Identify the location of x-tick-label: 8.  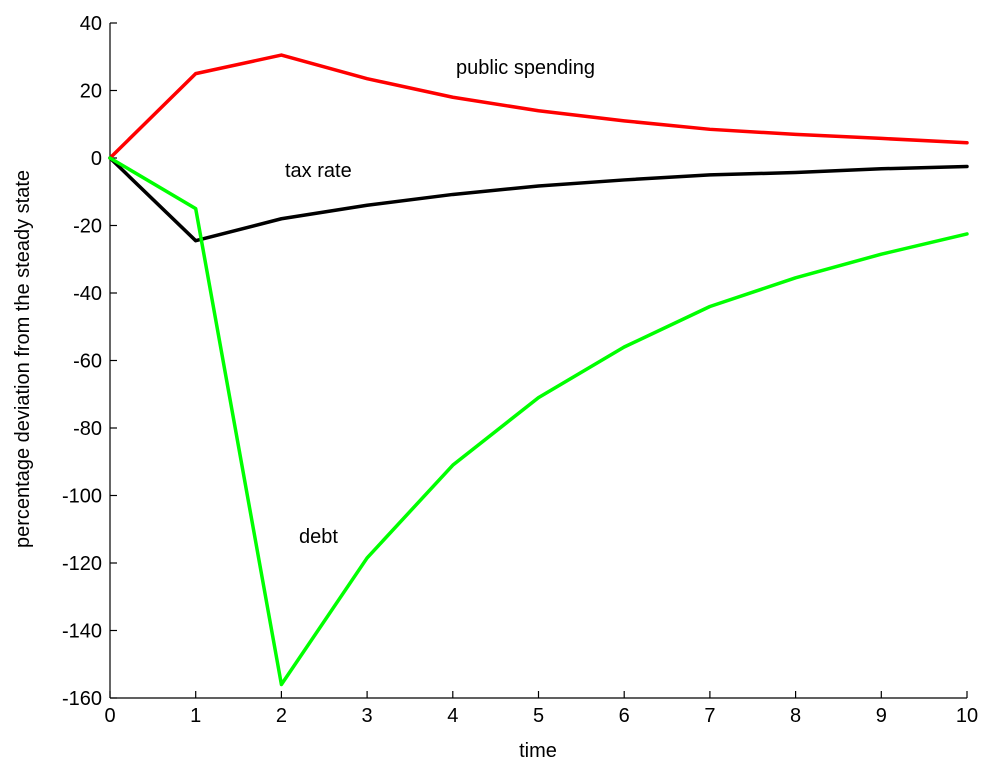
(795, 716).